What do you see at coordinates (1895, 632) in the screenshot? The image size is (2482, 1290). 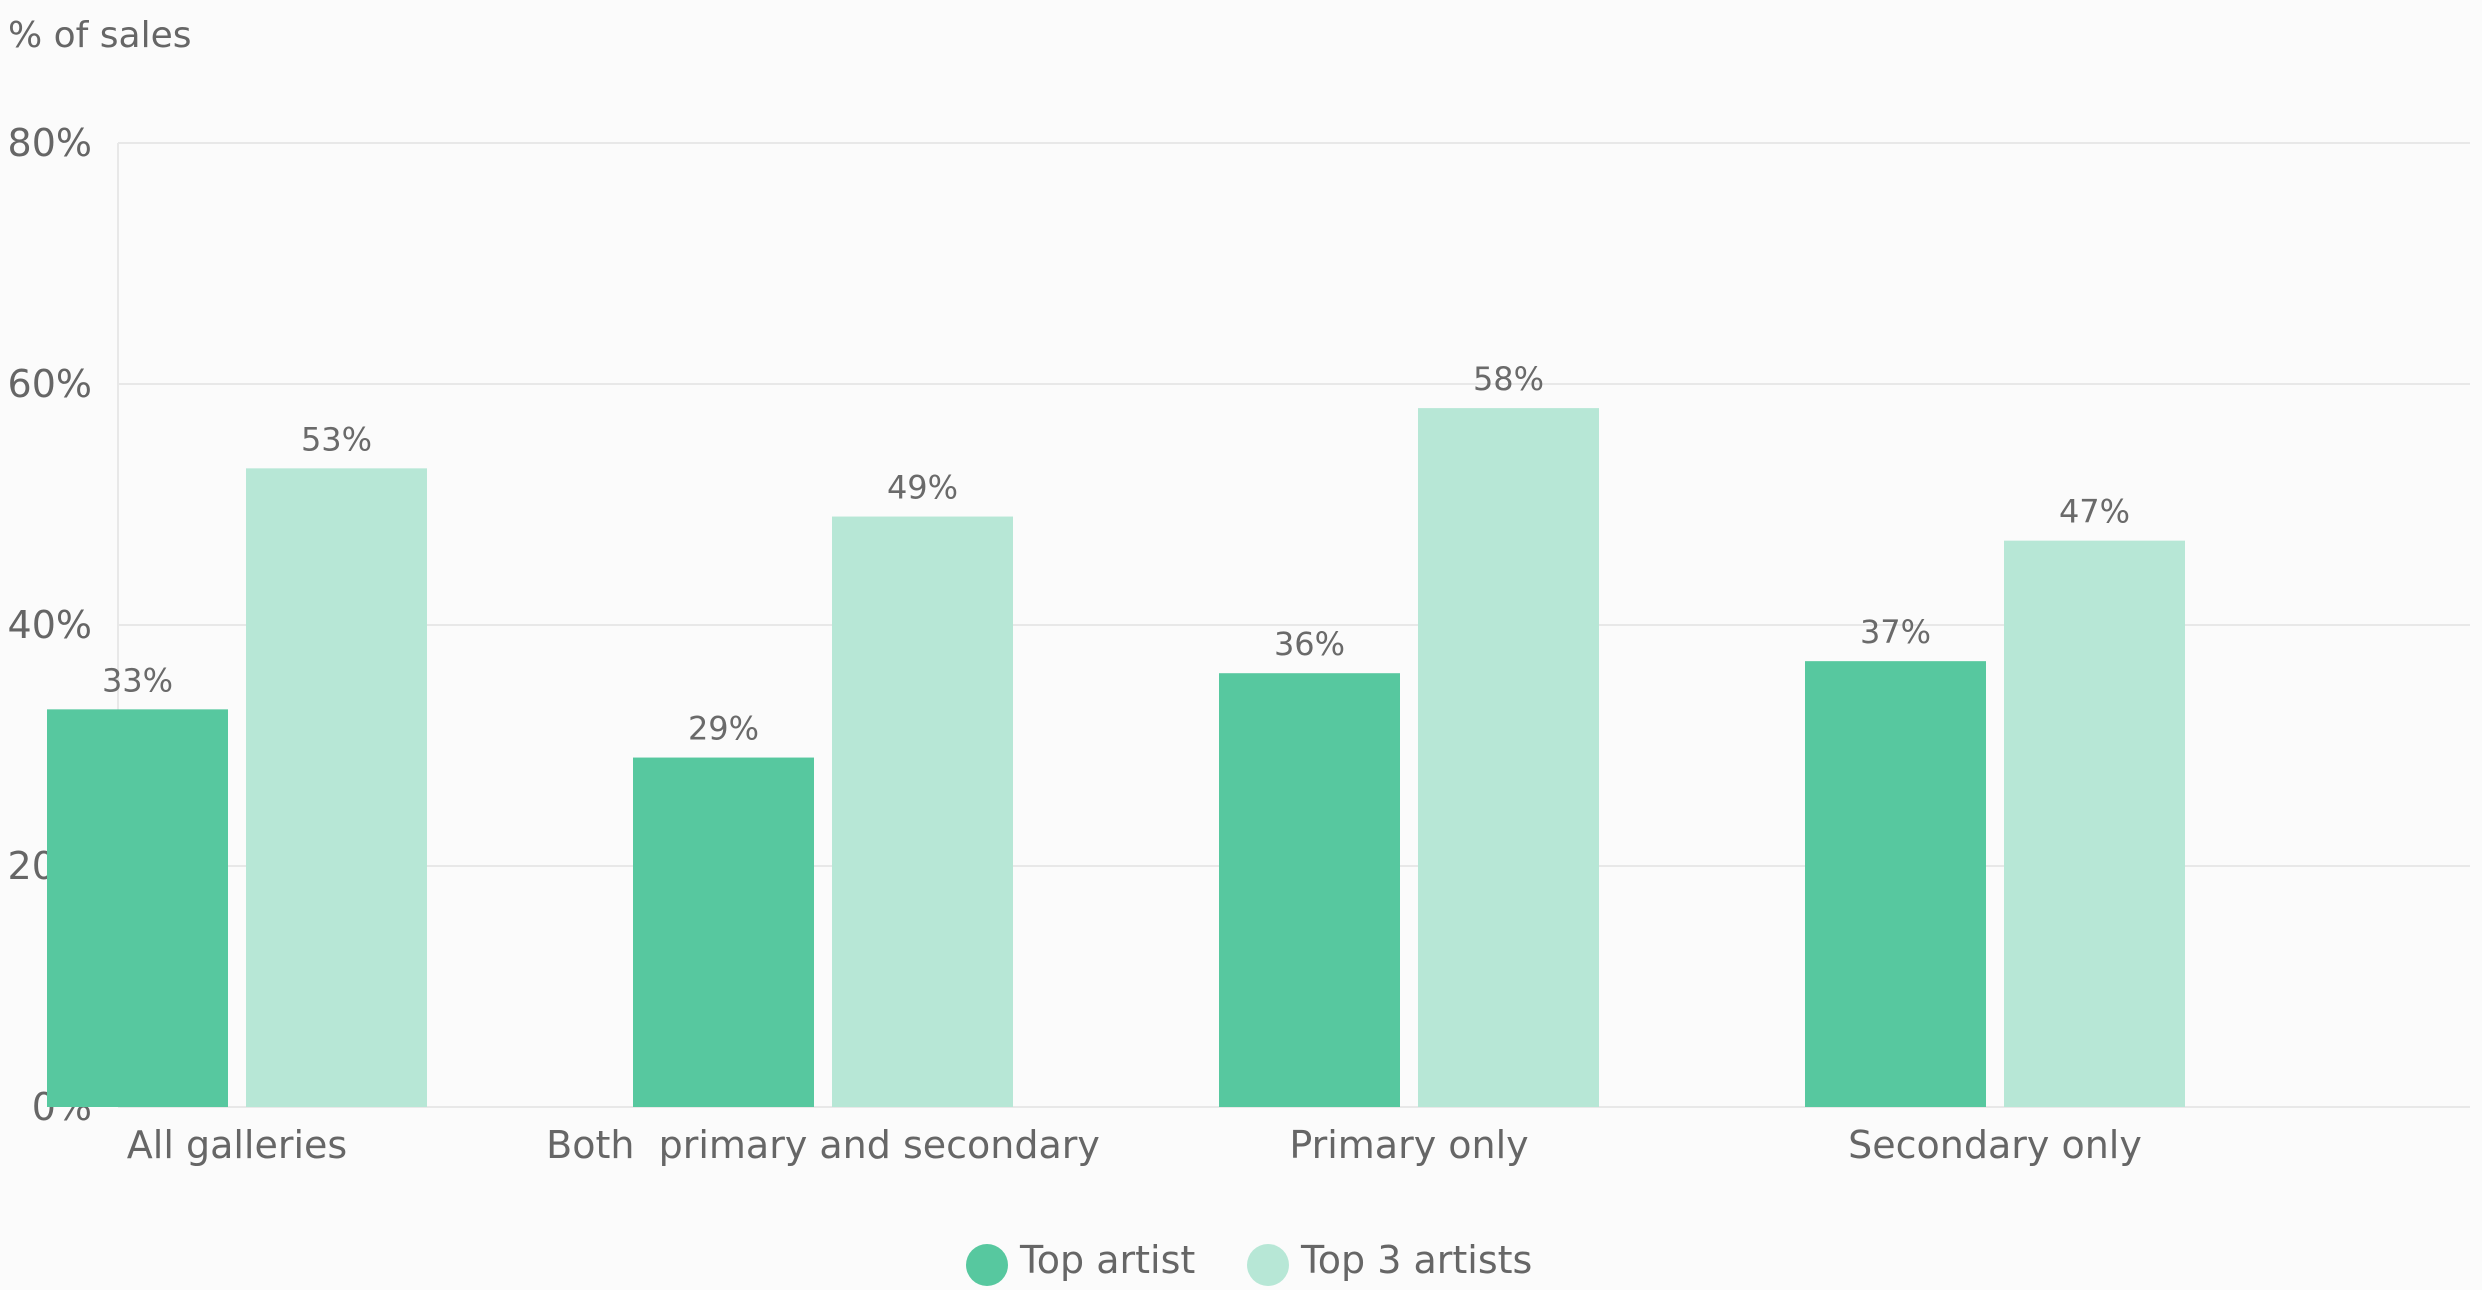 I see `data-label: 37%` at bounding box center [1895, 632].